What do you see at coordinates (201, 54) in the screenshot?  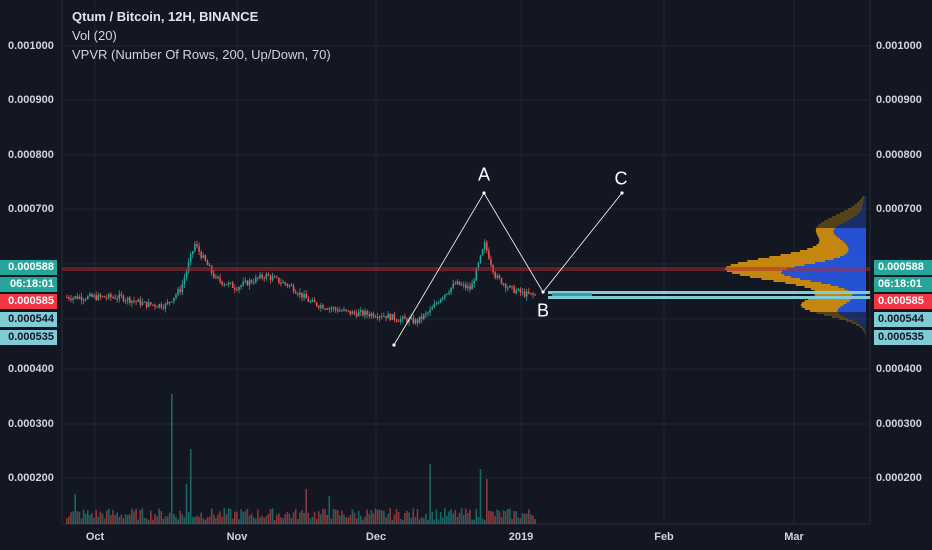 I see `vpvr-indicator-label: VPVR (Number Of Rows, 200, Up/Down, 70)` at bounding box center [201, 54].